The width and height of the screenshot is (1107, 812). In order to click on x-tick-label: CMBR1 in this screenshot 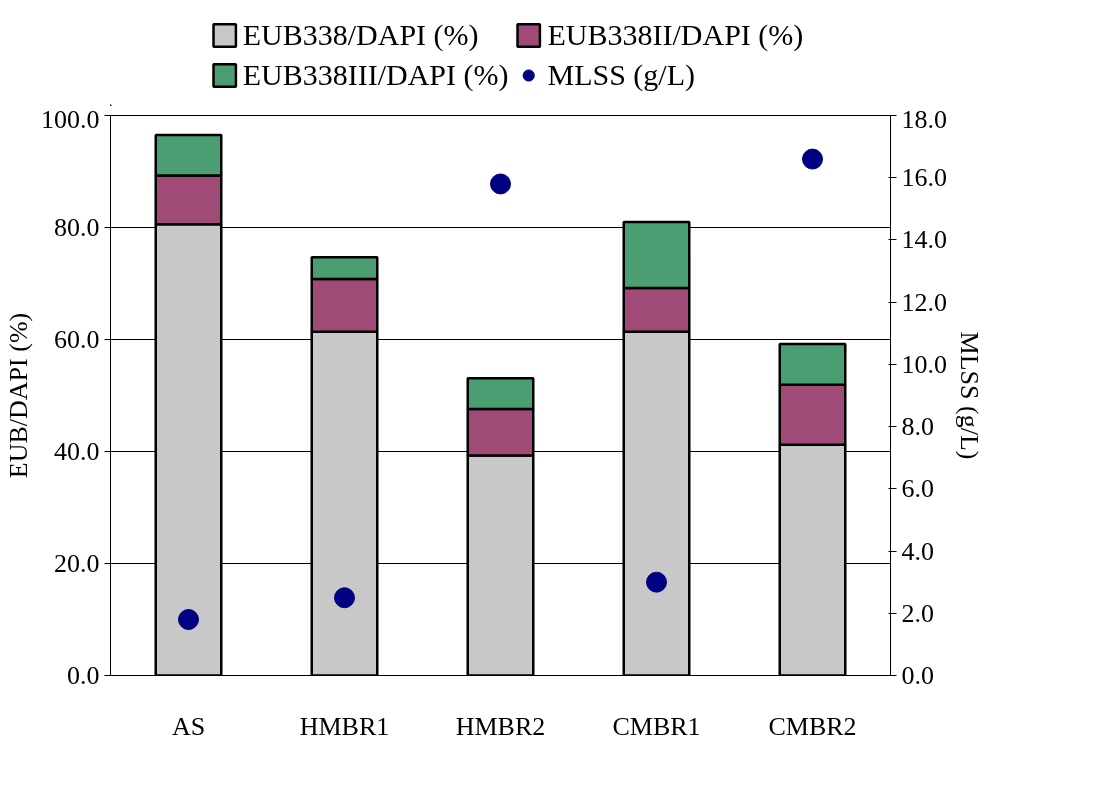, I will do `click(656, 726)`.